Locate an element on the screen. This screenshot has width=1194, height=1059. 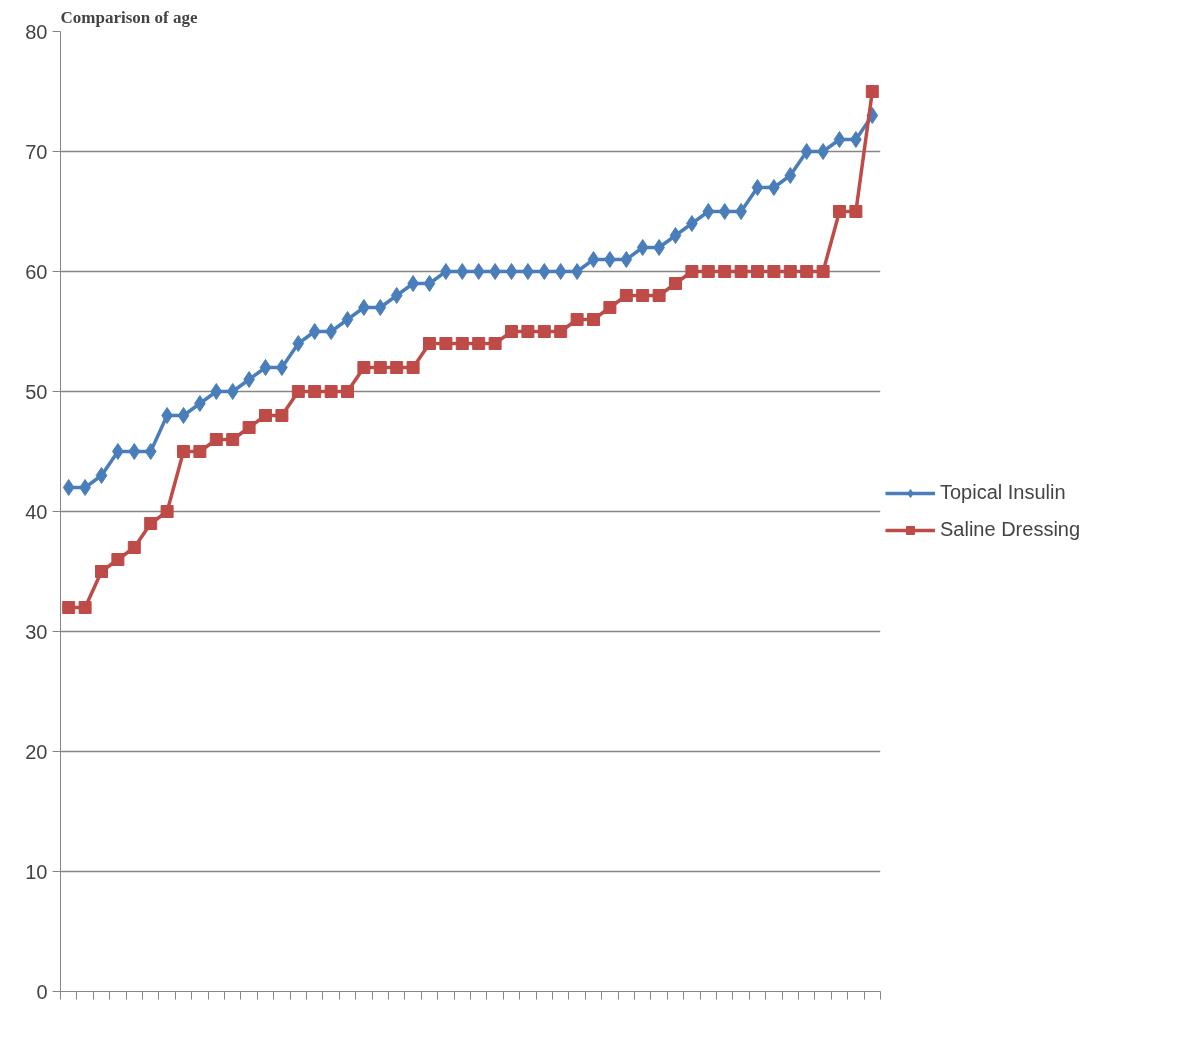
y-tick-label: 40 is located at coordinates (36, 511).